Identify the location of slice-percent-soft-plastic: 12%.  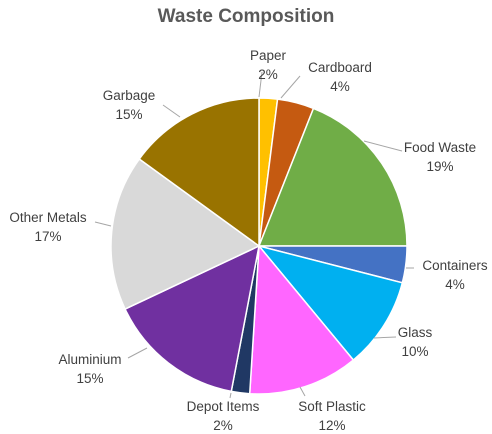
(331, 425).